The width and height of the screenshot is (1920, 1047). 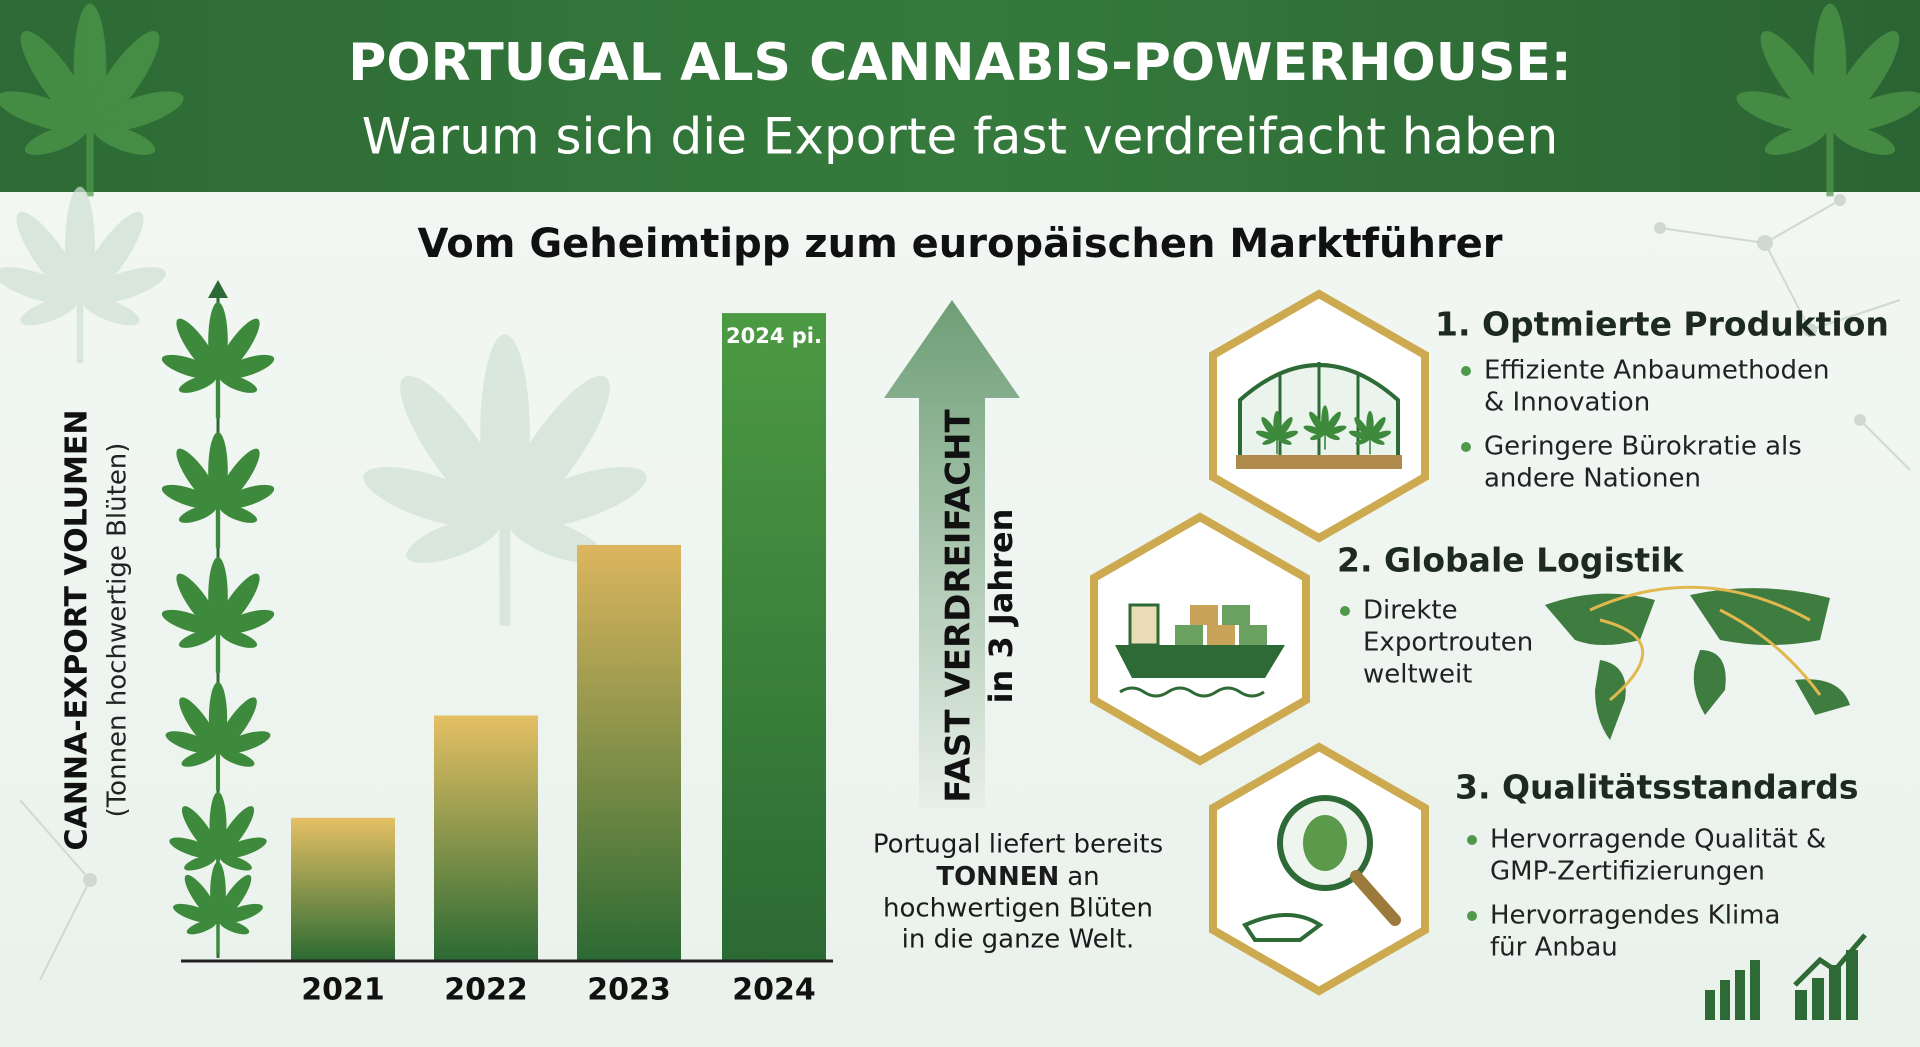 What do you see at coordinates (1658, 840) in the screenshot?
I see `factor-bullet: Hervorragende Qualität &` at bounding box center [1658, 840].